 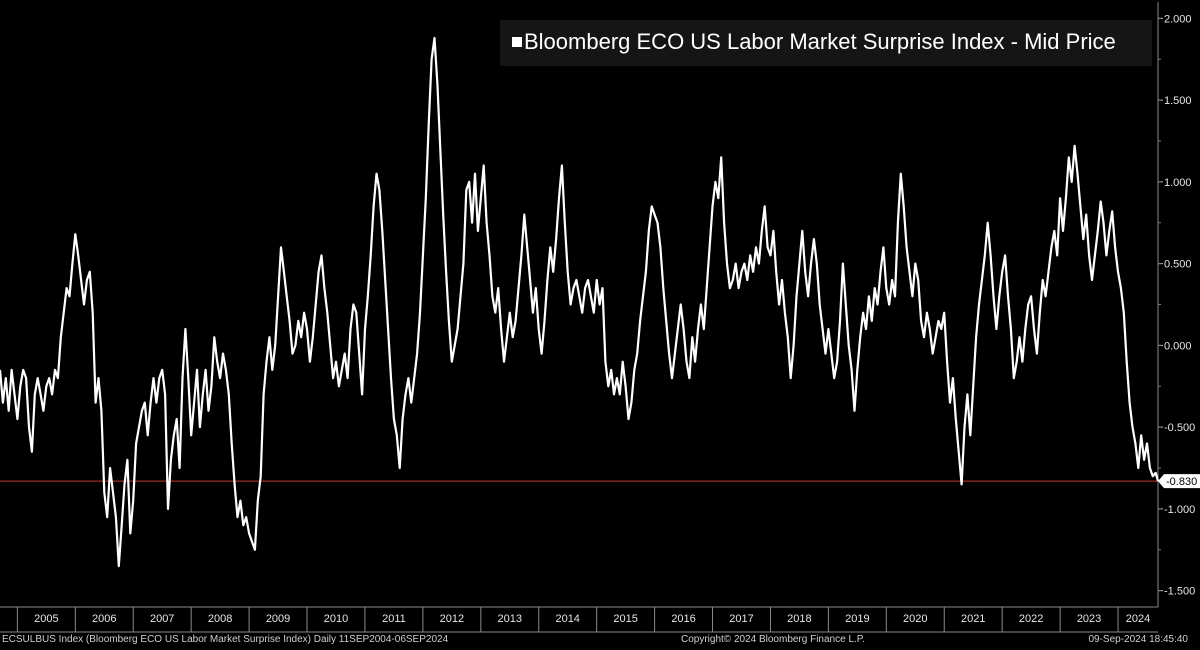 I want to click on y-tick-label: 2.000, so click(x=1178, y=19).